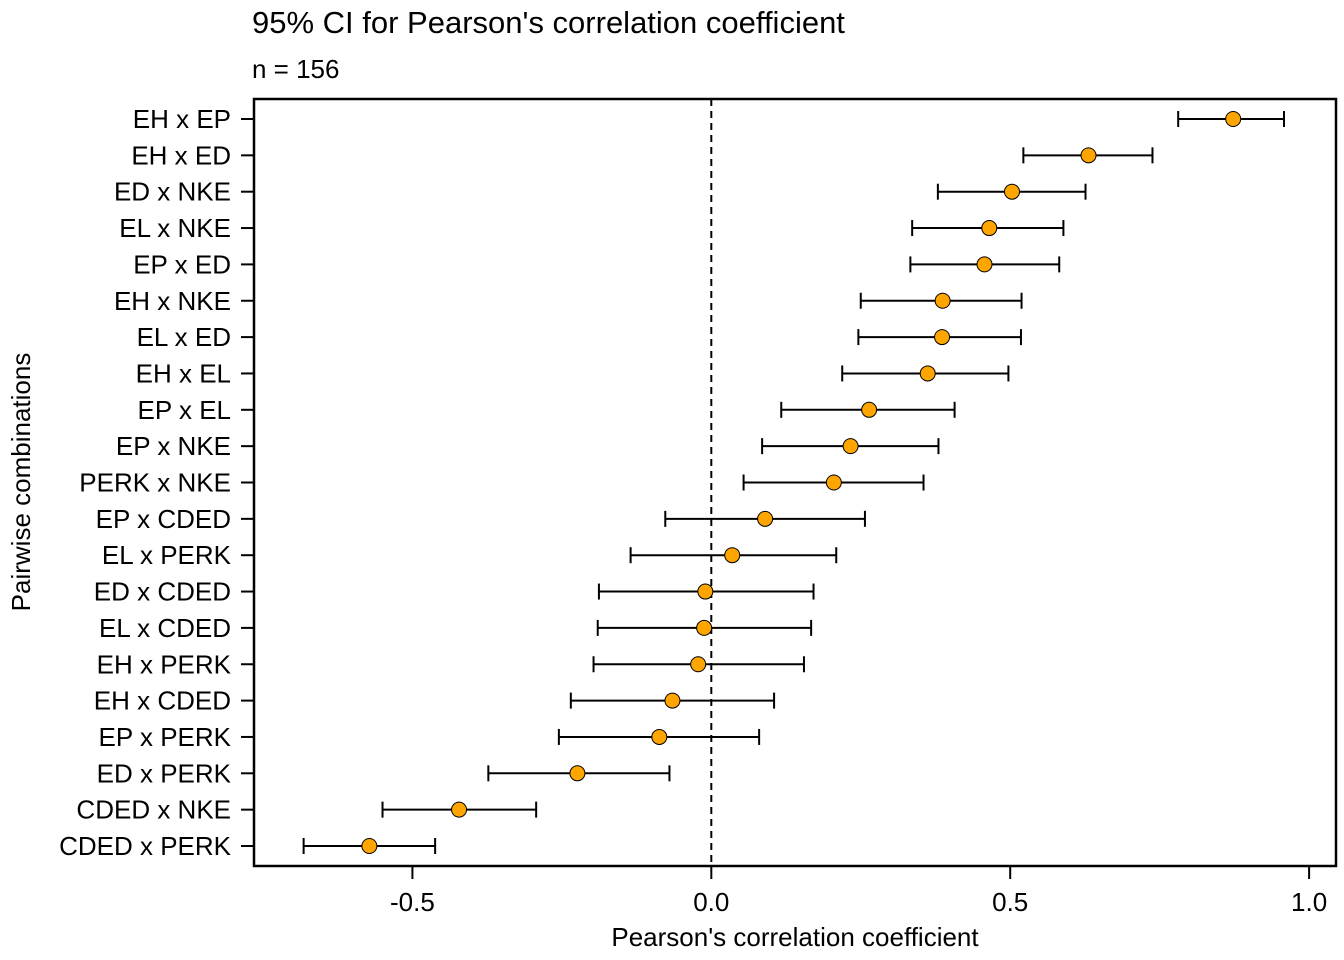 The width and height of the screenshot is (1344, 960). Describe the element at coordinates (1309, 902) in the screenshot. I see `x-tick-label: 1.0` at that location.